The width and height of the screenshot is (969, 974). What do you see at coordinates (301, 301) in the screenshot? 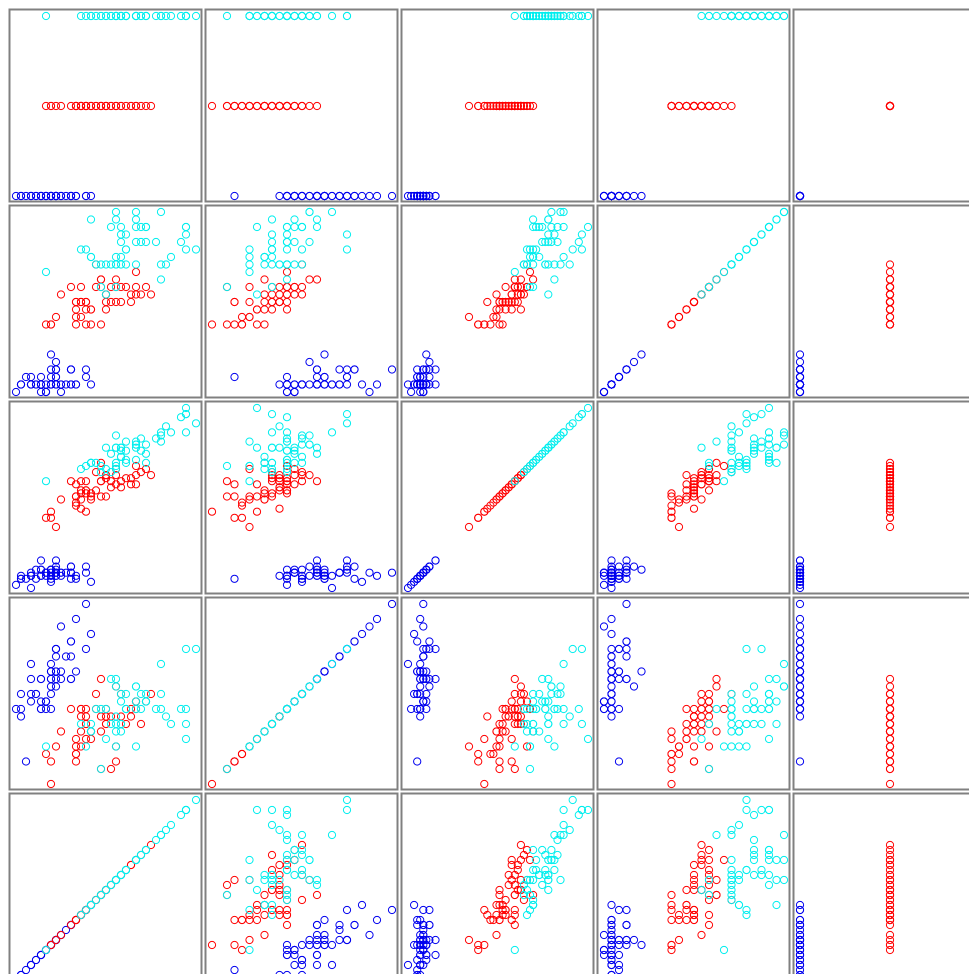
I see `panel-petal-width-vs-sepal-width` at bounding box center [301, 301].